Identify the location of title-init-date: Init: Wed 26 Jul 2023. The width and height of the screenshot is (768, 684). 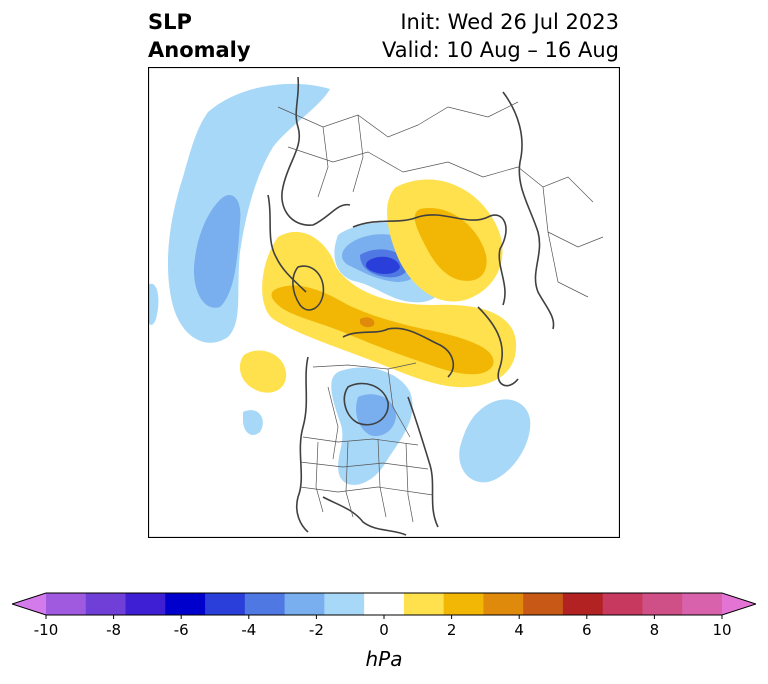
(509, 22).